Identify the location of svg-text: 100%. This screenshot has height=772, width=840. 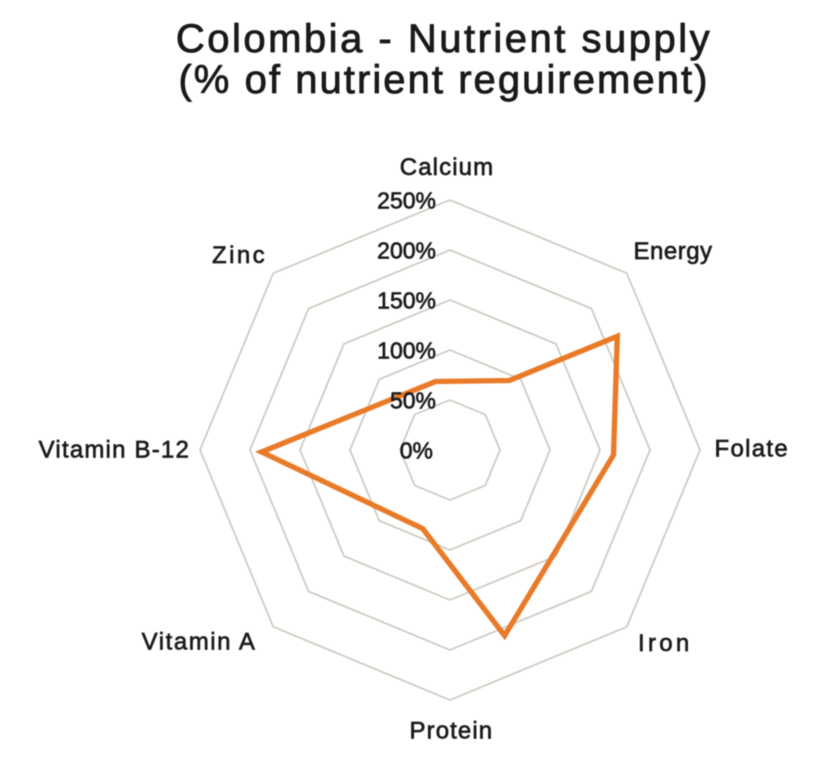
(406, 351).